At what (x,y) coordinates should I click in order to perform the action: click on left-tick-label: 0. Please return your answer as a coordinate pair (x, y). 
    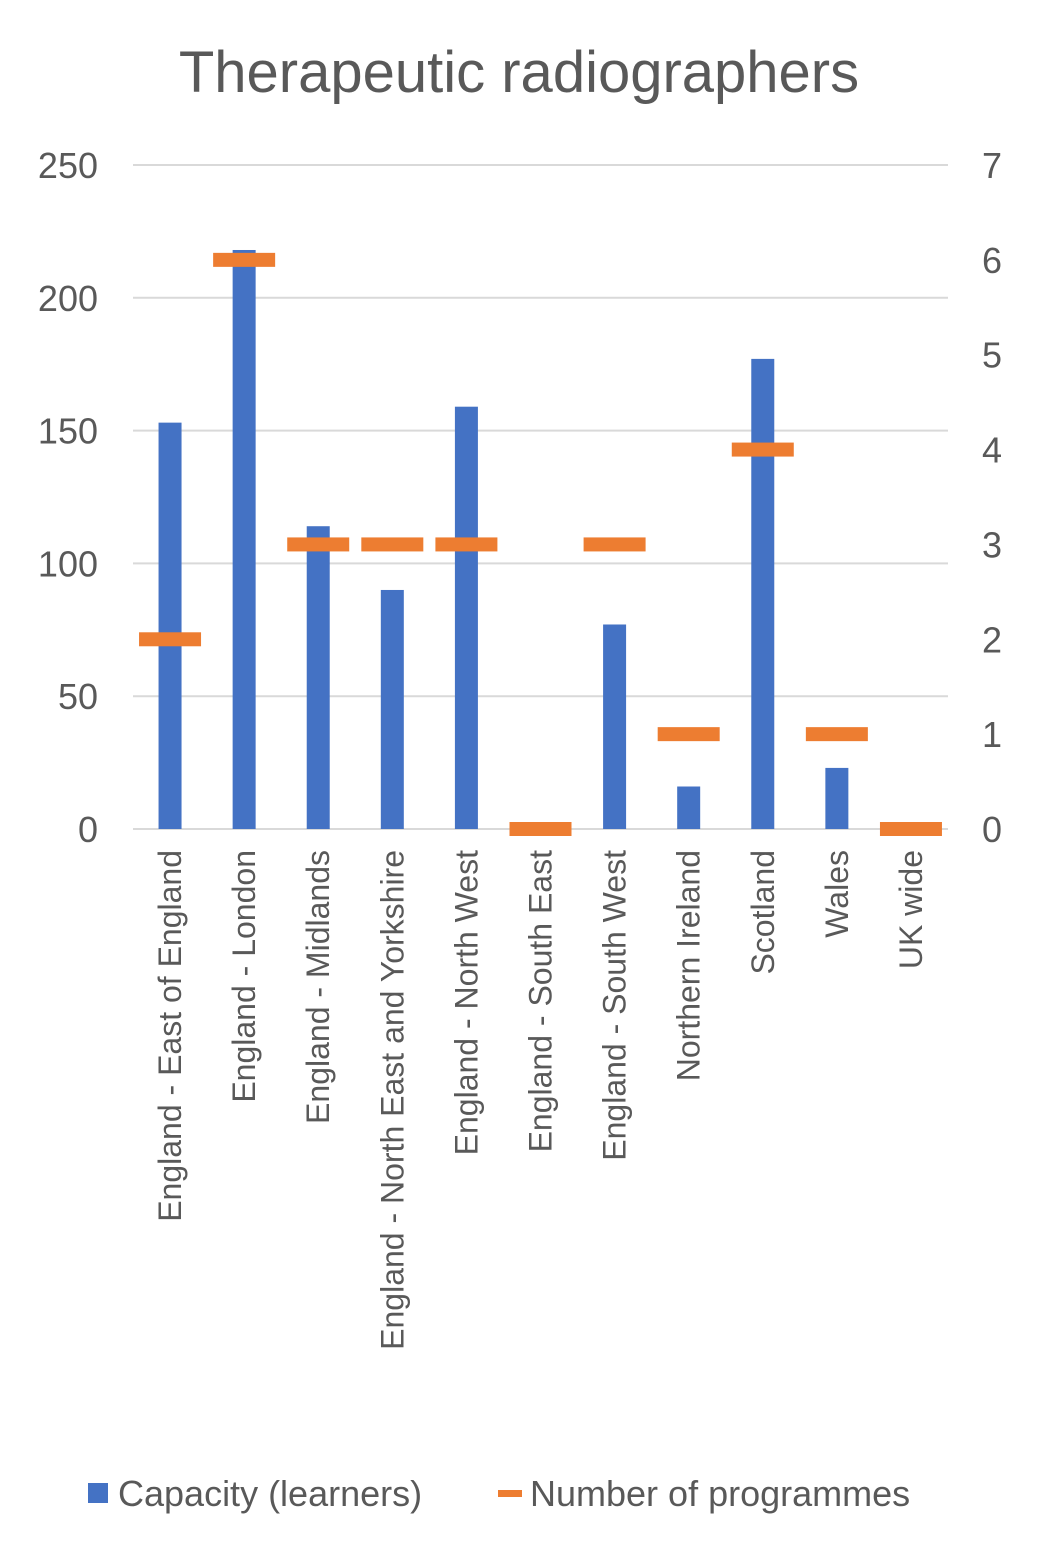
    Looking at the image, I should click on (88, 829).